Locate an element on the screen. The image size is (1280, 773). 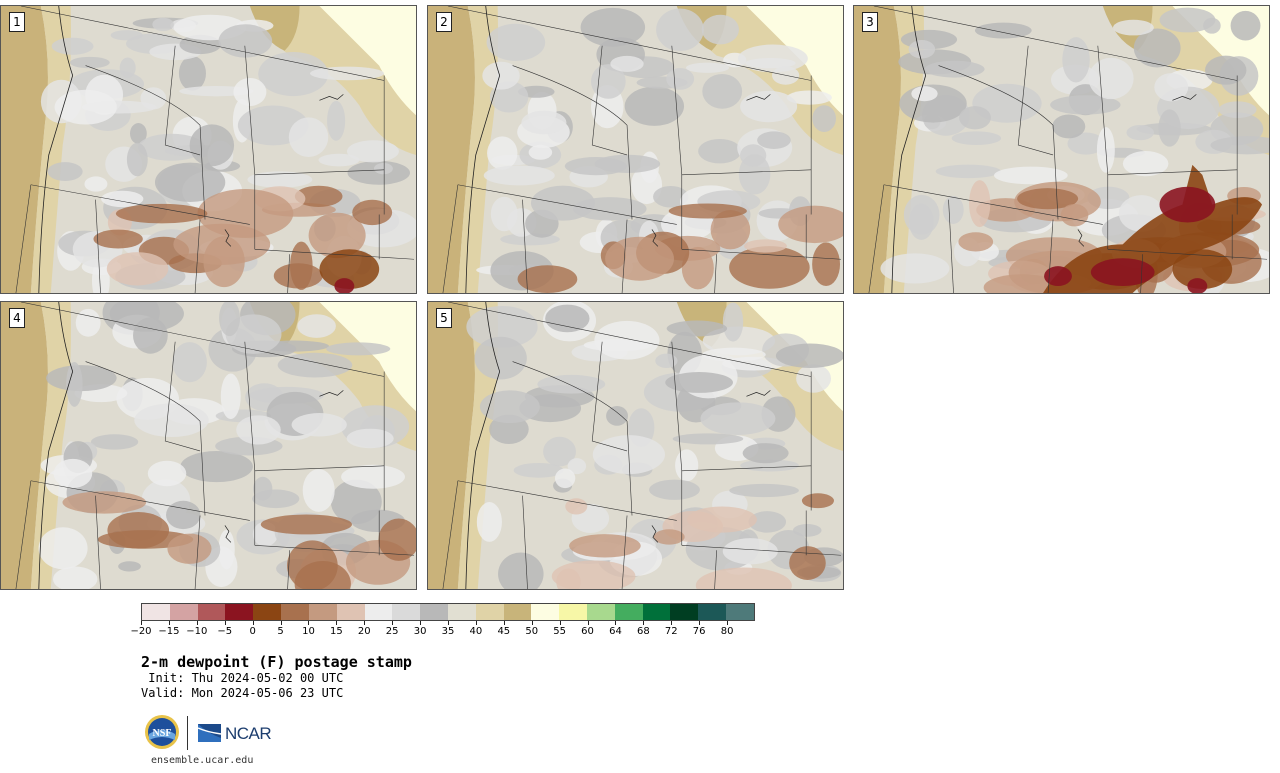
nsf-logo: NSF is located at coordinates (162, 732).